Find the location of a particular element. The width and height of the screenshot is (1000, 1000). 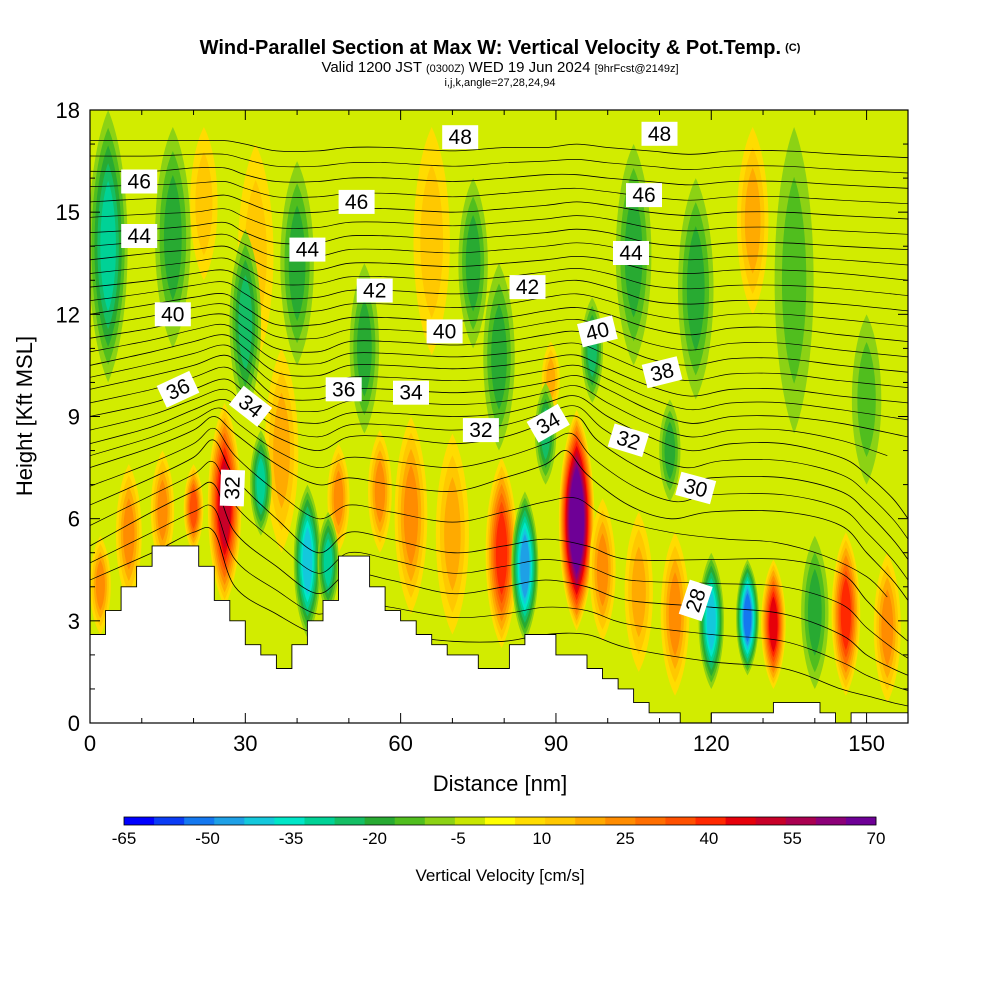

theta-label-text: 48 is located at coordinates (460, 137).